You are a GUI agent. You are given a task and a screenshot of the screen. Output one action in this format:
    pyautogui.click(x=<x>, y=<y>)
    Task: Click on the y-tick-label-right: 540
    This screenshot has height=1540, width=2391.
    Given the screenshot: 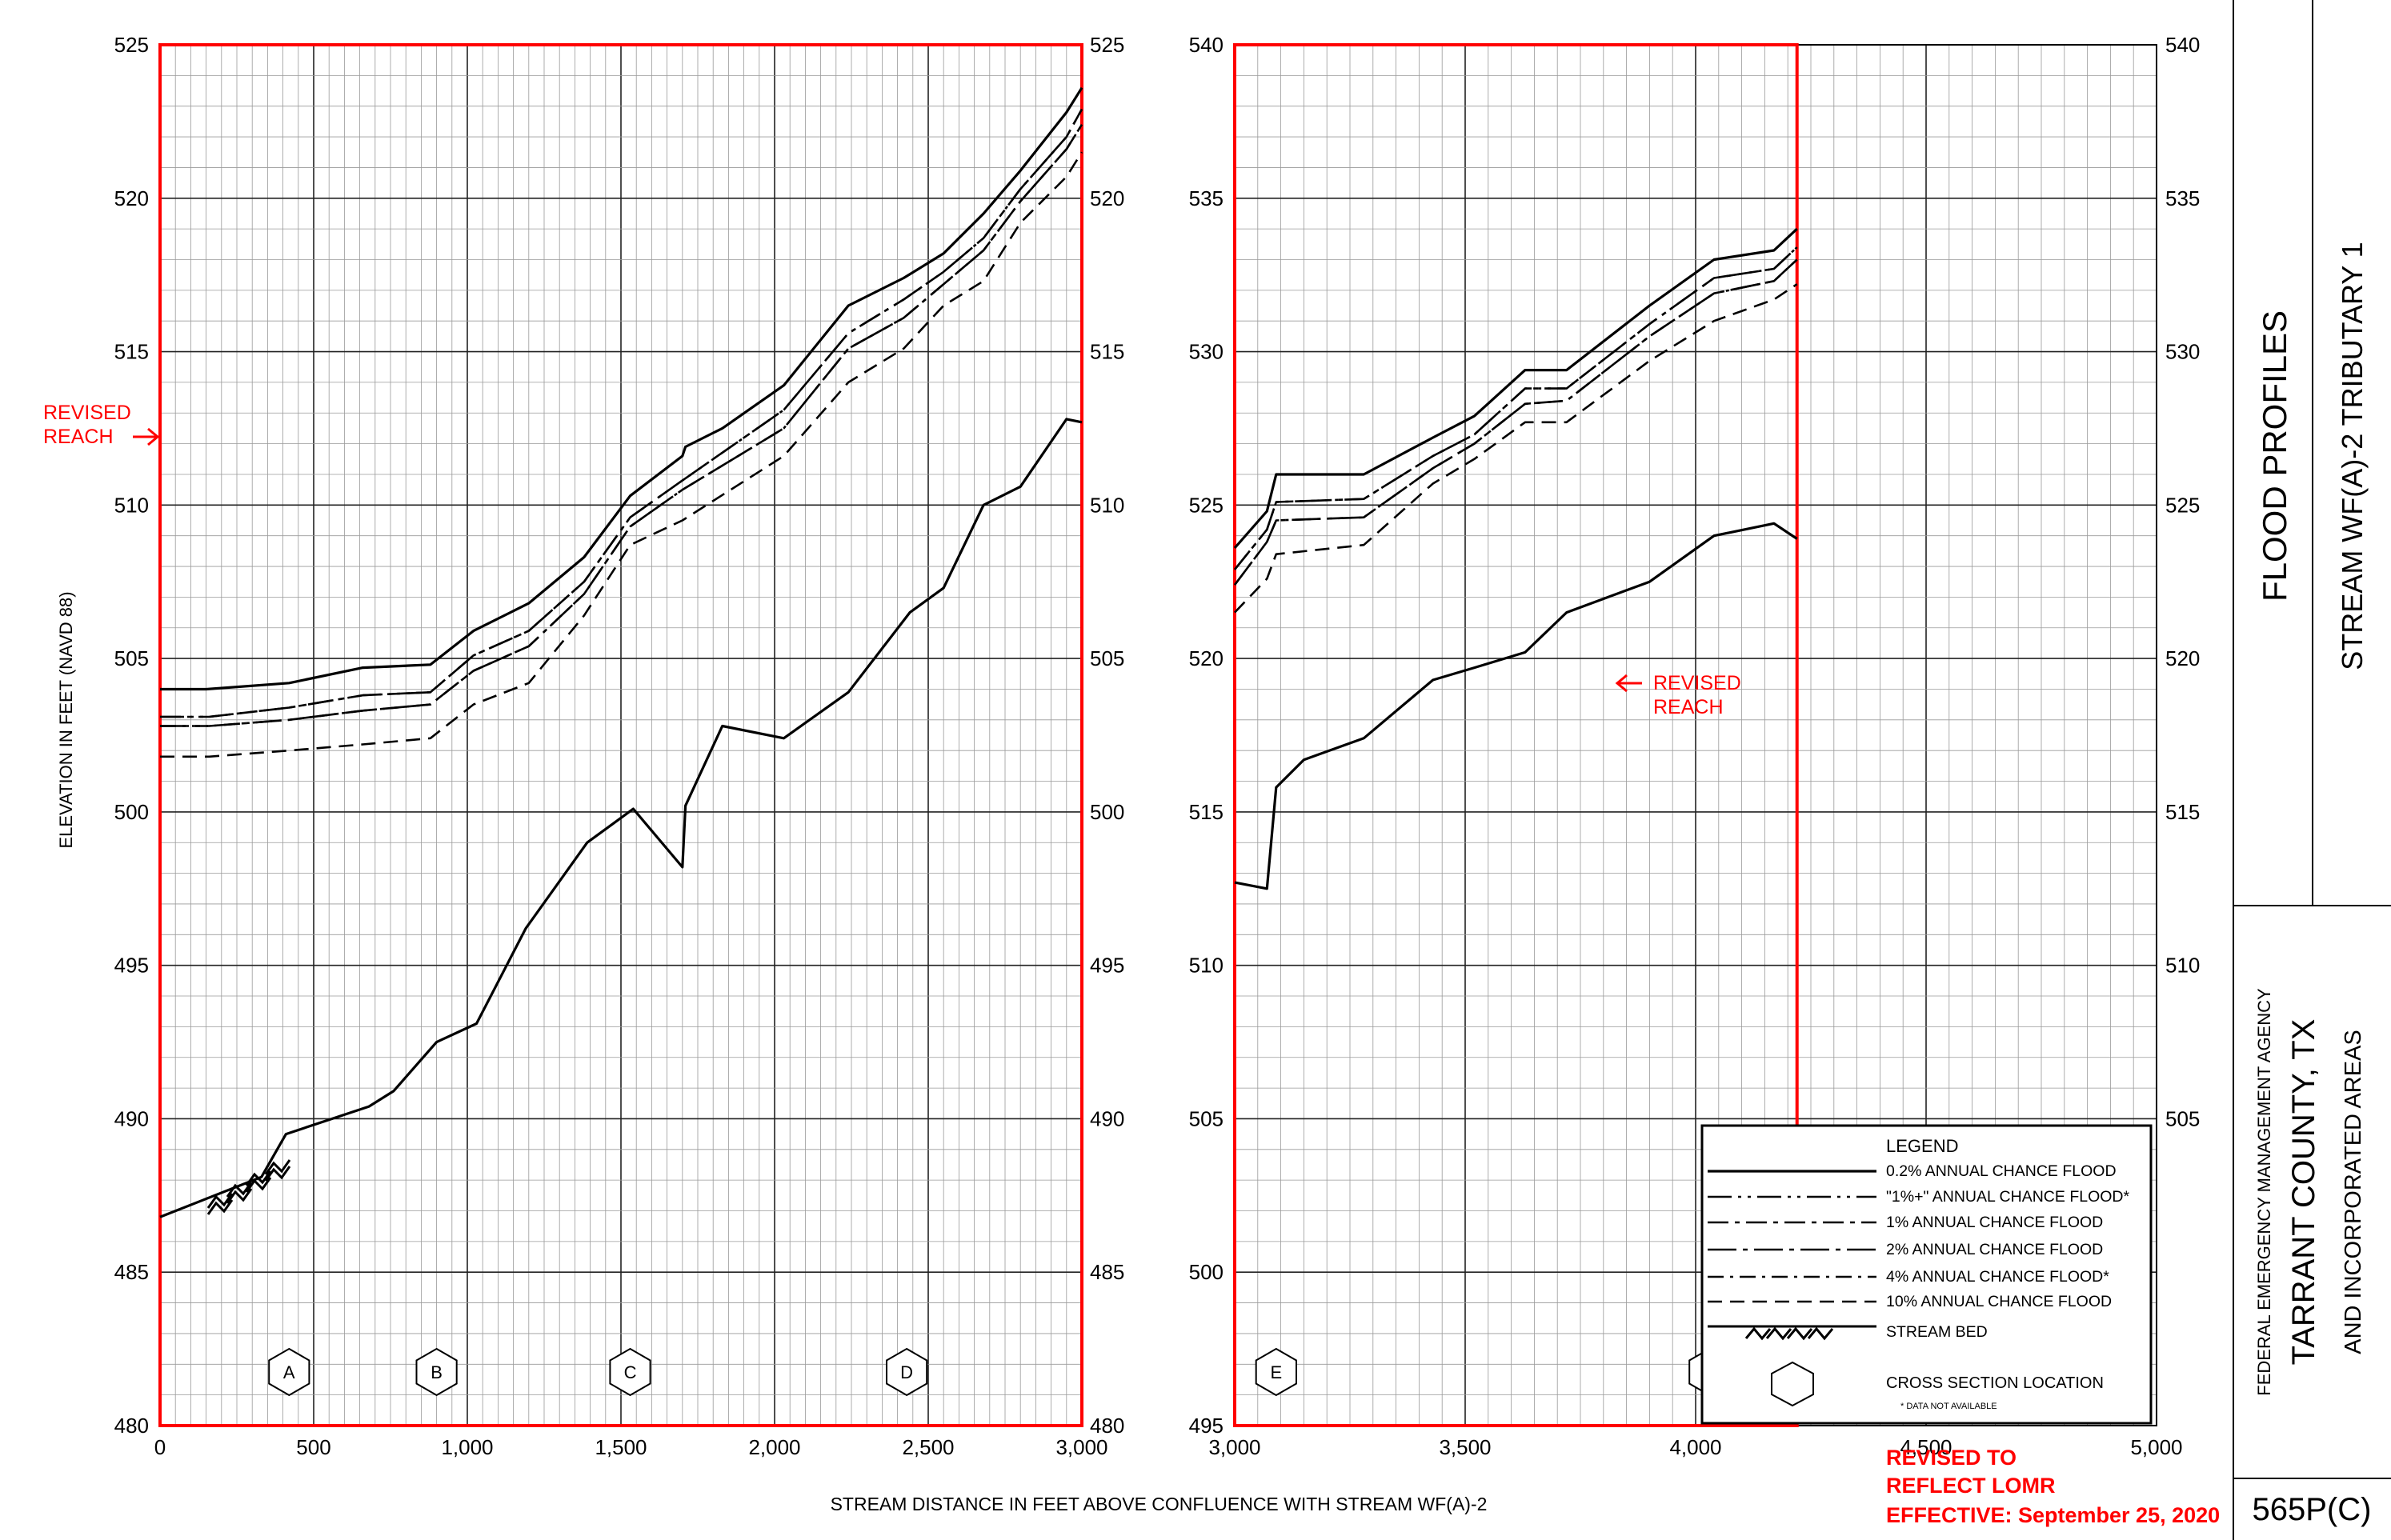 What is the action you would take?
    pyautogui.click(x=2182, y=45)
    